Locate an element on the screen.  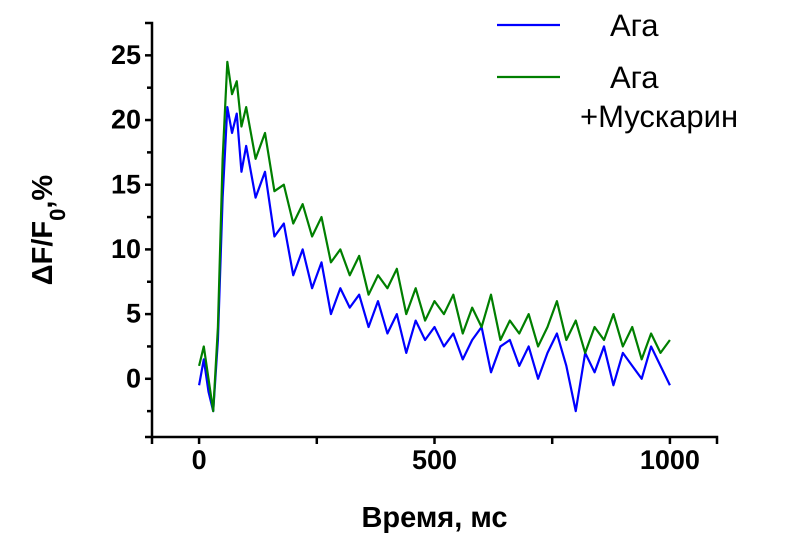
x-tick-label: 1000 is located at coordinates (670, 460).